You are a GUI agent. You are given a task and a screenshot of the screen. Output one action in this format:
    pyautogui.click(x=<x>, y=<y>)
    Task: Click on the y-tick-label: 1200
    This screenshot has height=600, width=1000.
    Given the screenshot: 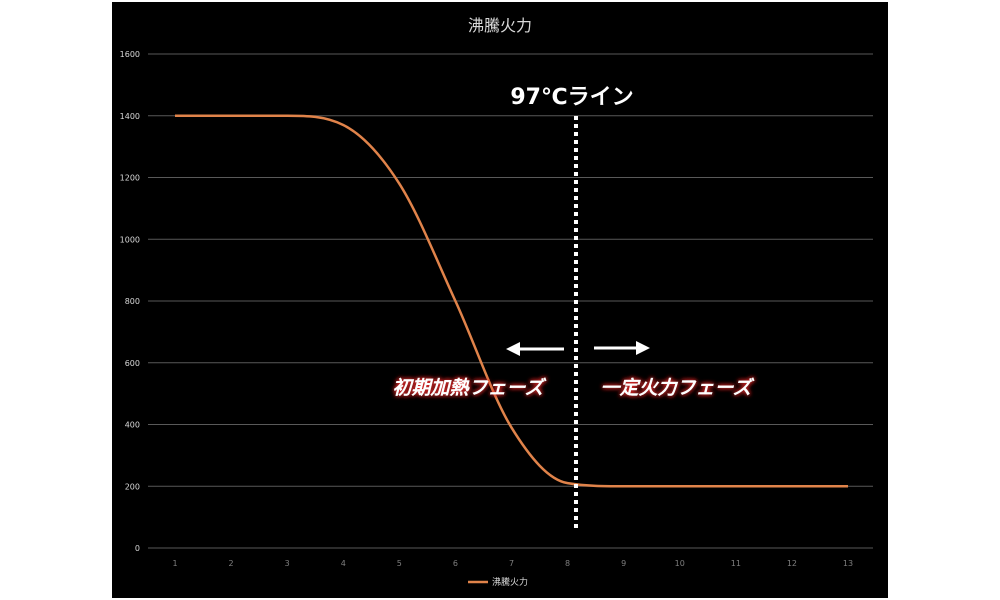 What is the action you would take?
    pyautogui.click(x=130, y=178)
    